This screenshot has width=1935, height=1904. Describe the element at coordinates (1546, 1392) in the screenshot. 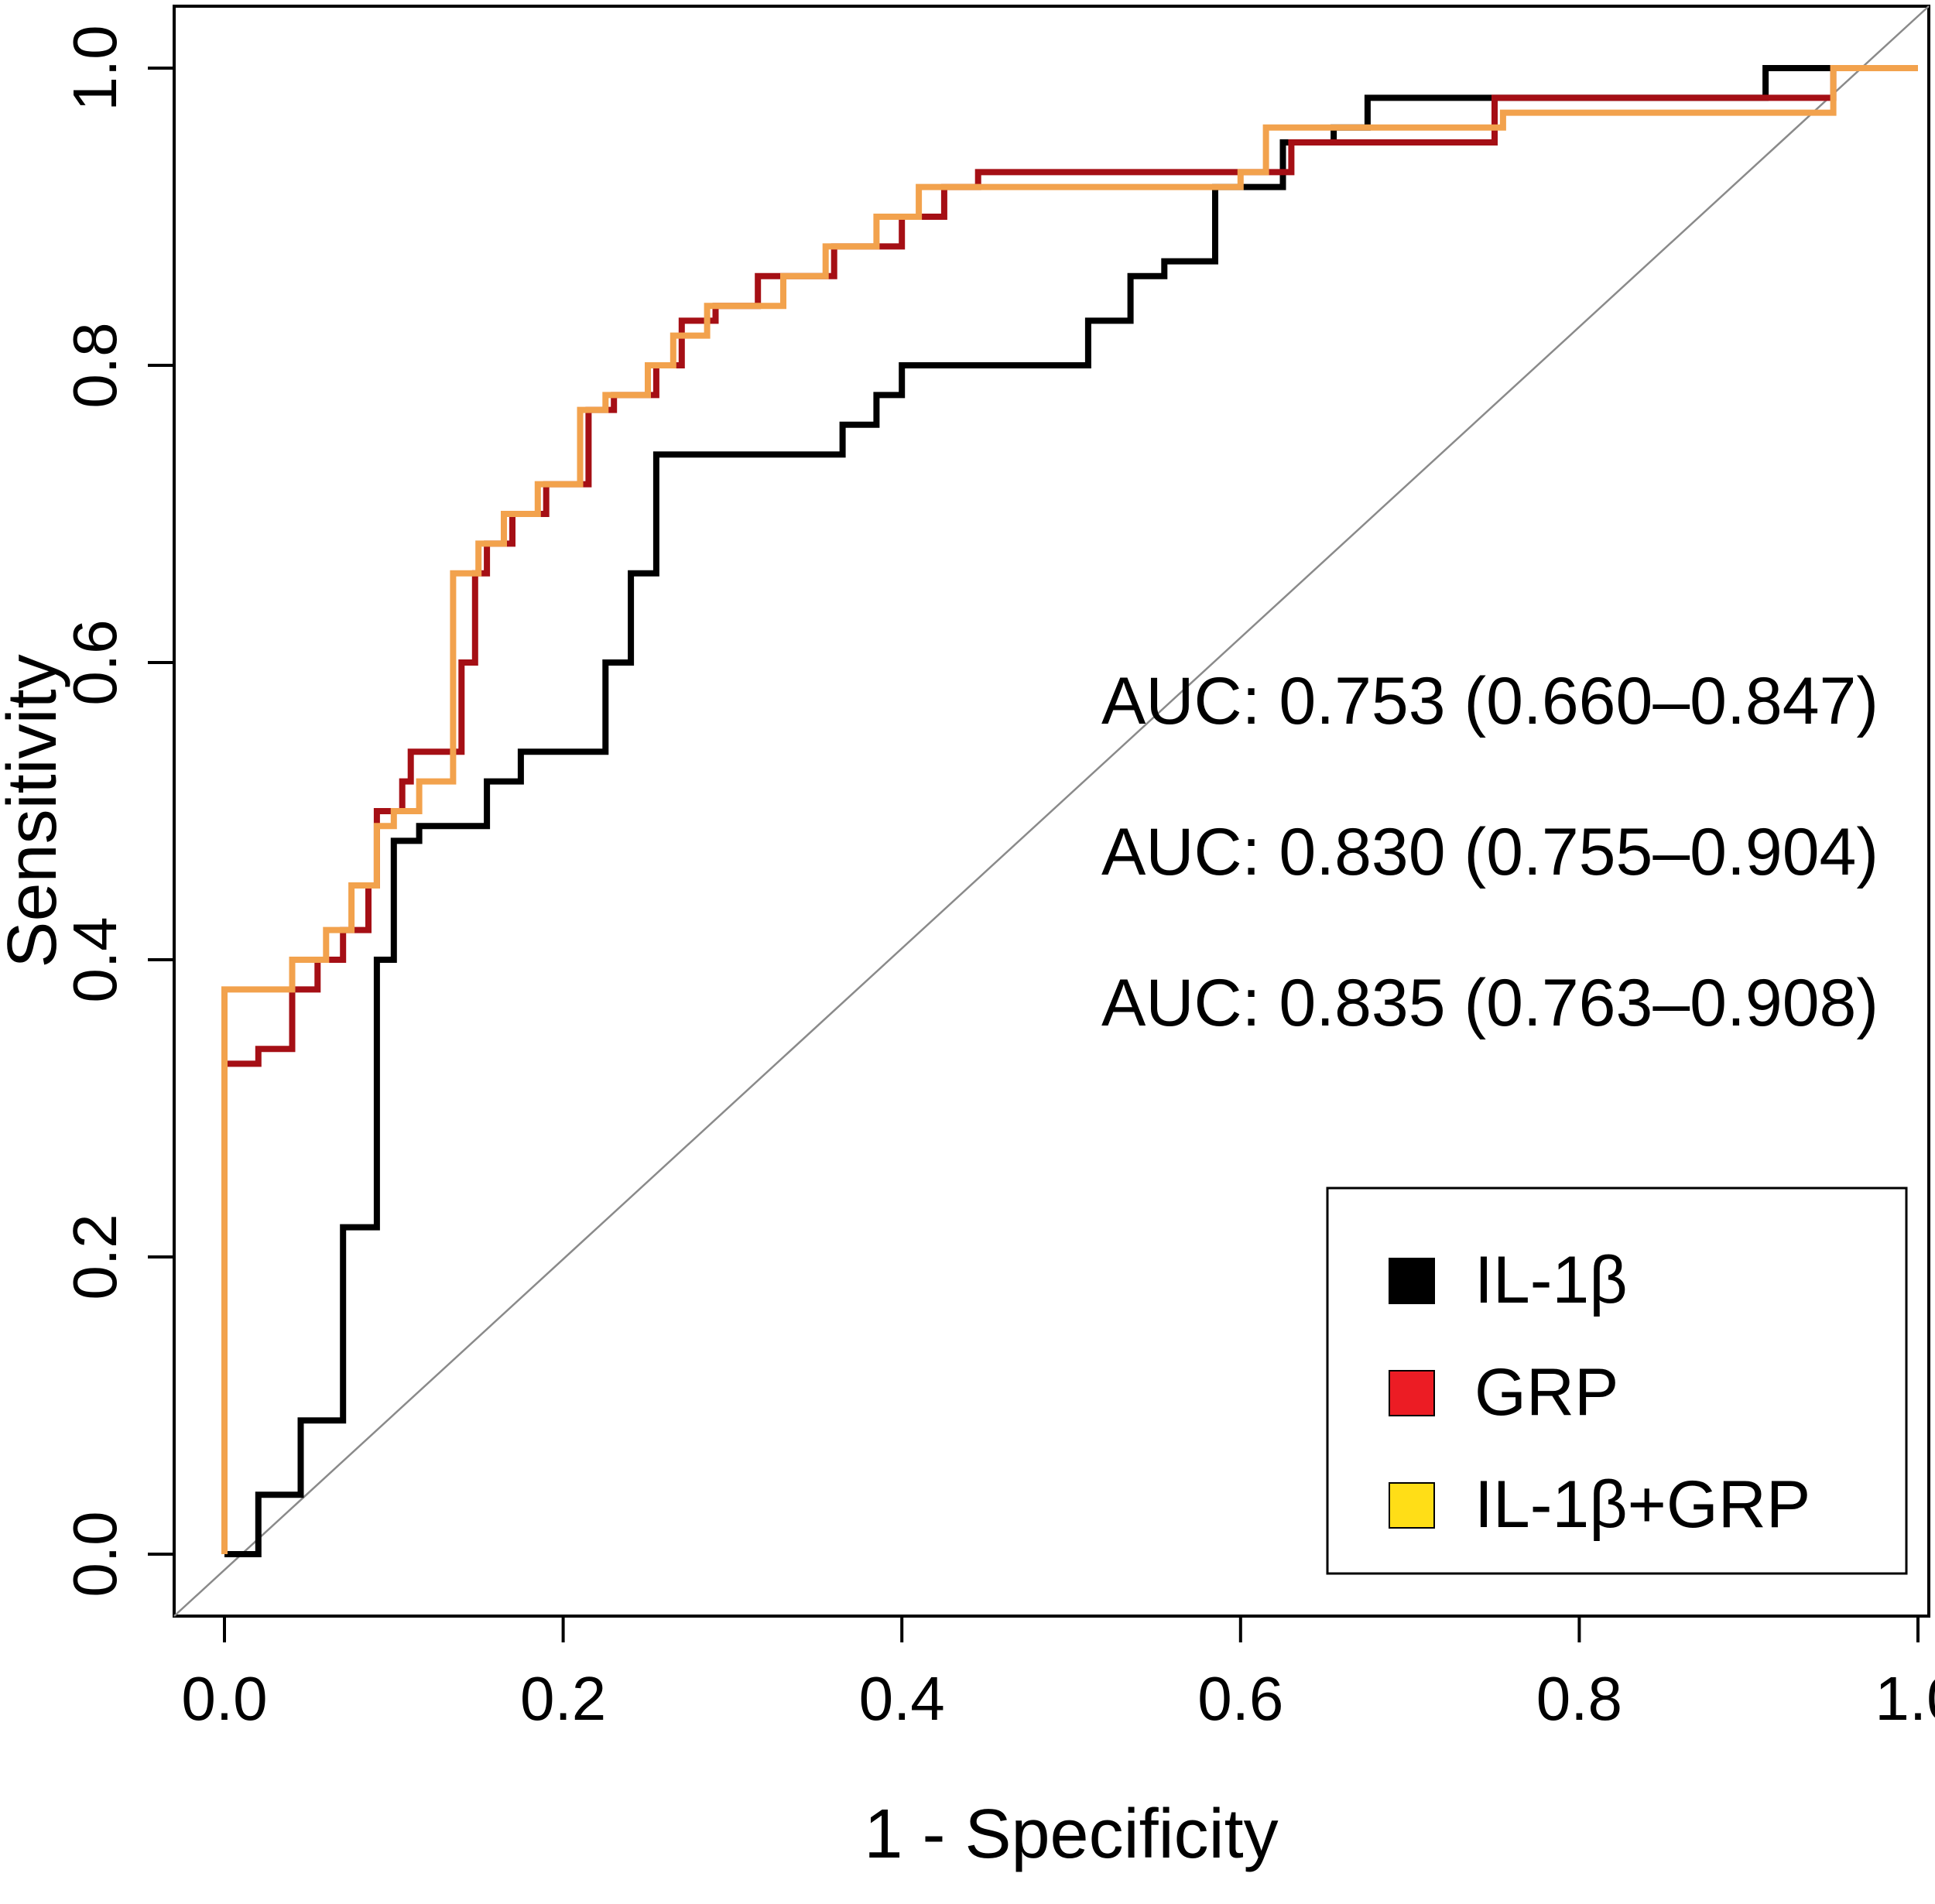

I see `legend-label-grp: GRP` at that location.